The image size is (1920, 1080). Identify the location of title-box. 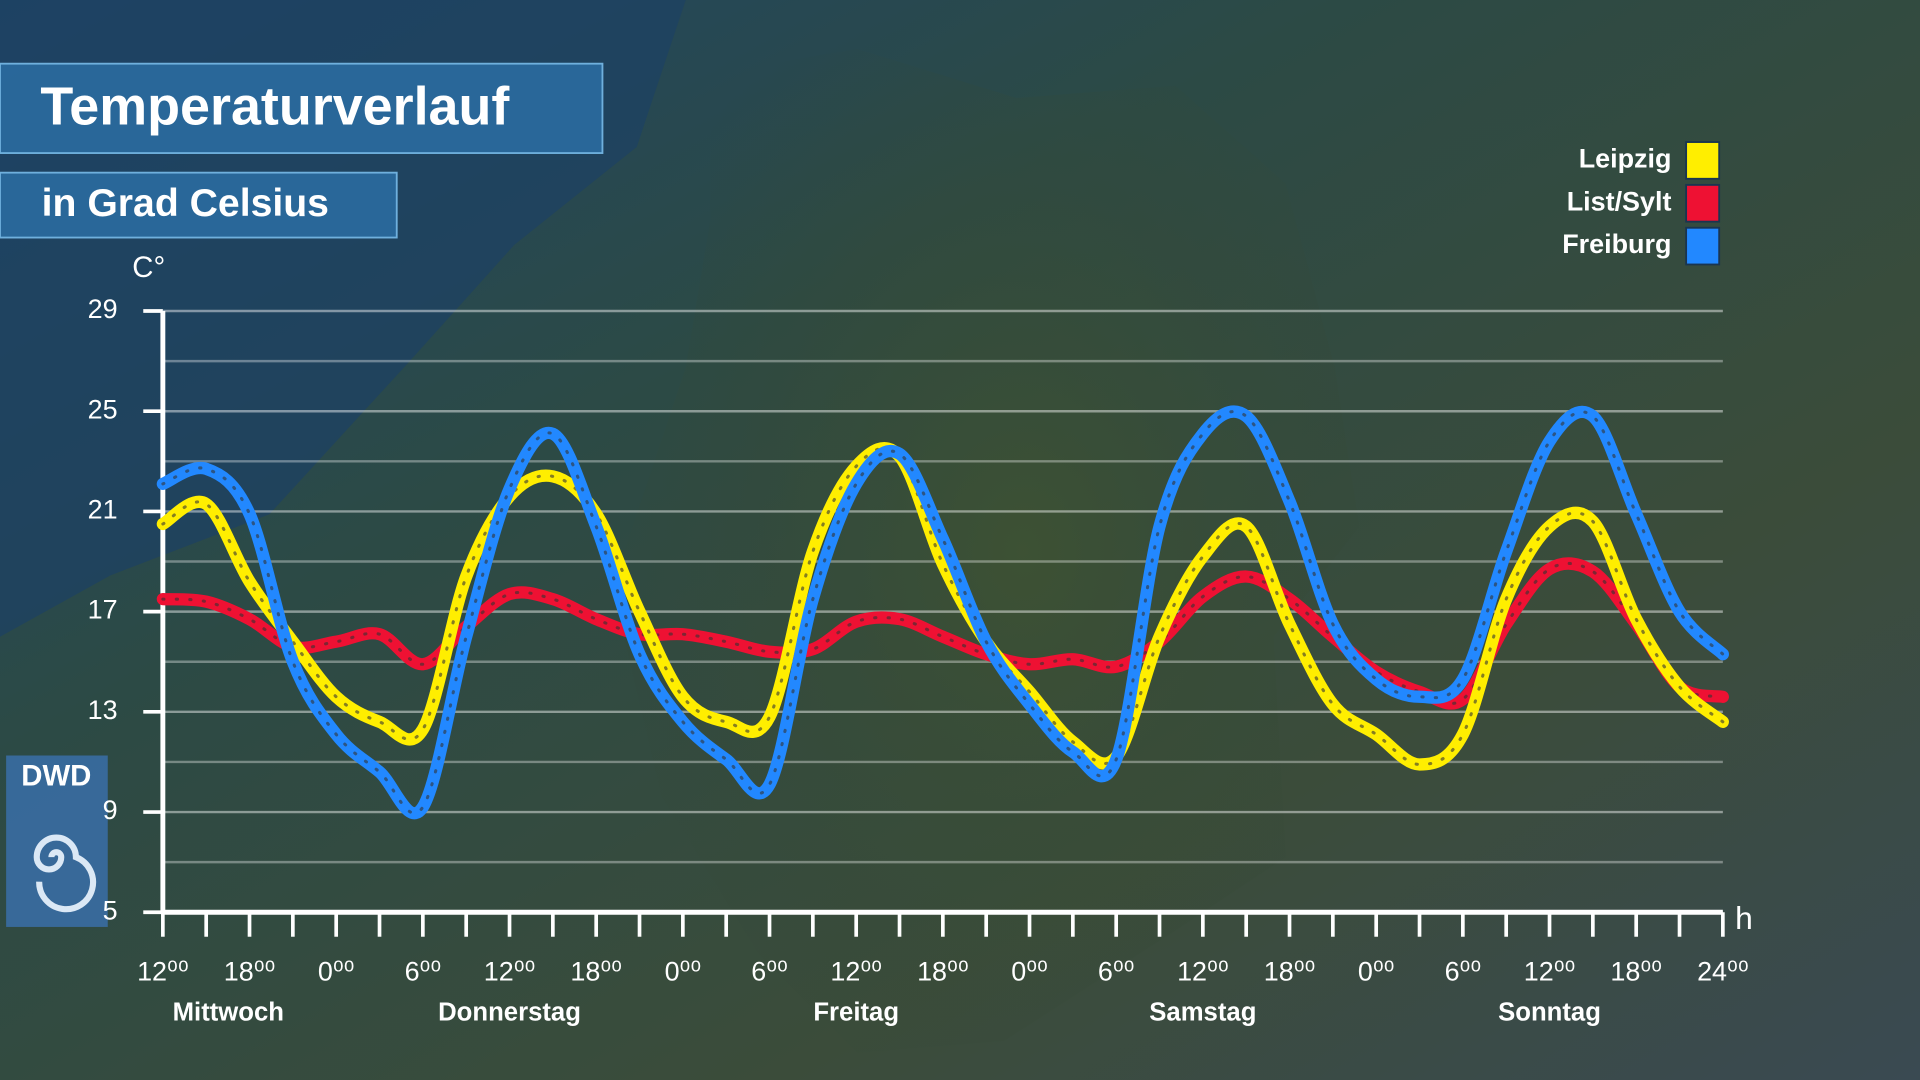
(302, 108).